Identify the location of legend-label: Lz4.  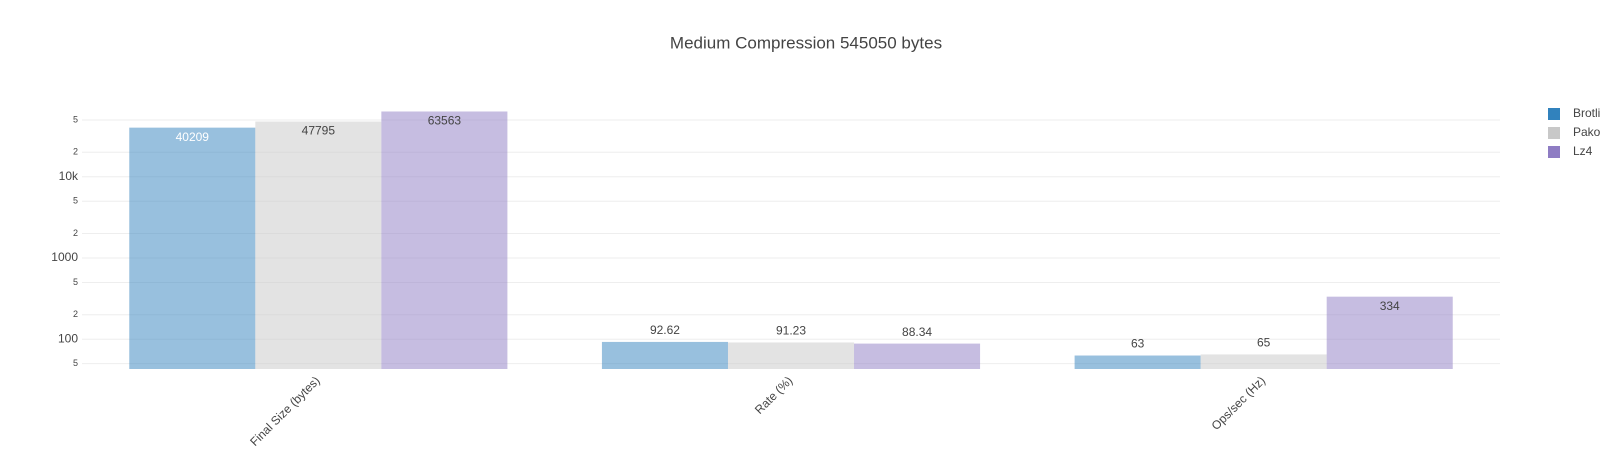
(1583, 151).